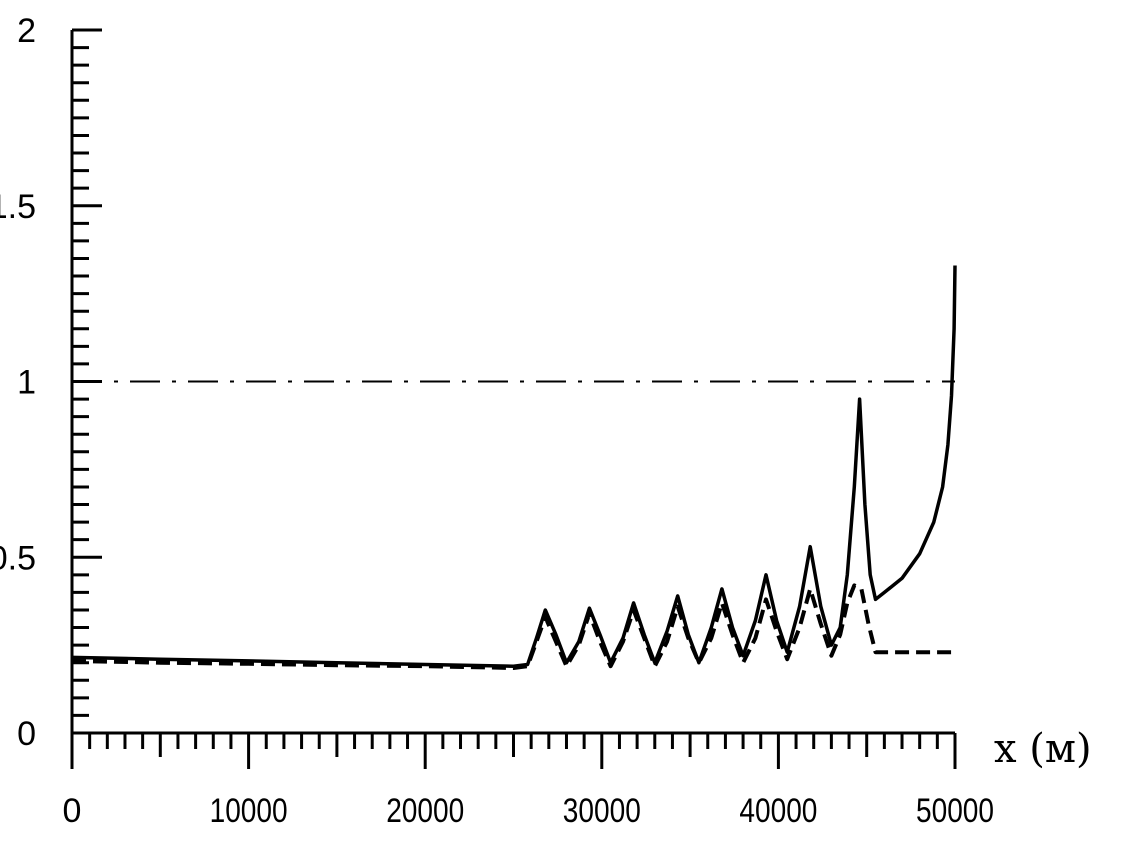 This screenshot has width=1136, height=851. Describe the element at coordinates (18, 207) in the screenshot. I see `y-tick-label: 1.5` at that location.